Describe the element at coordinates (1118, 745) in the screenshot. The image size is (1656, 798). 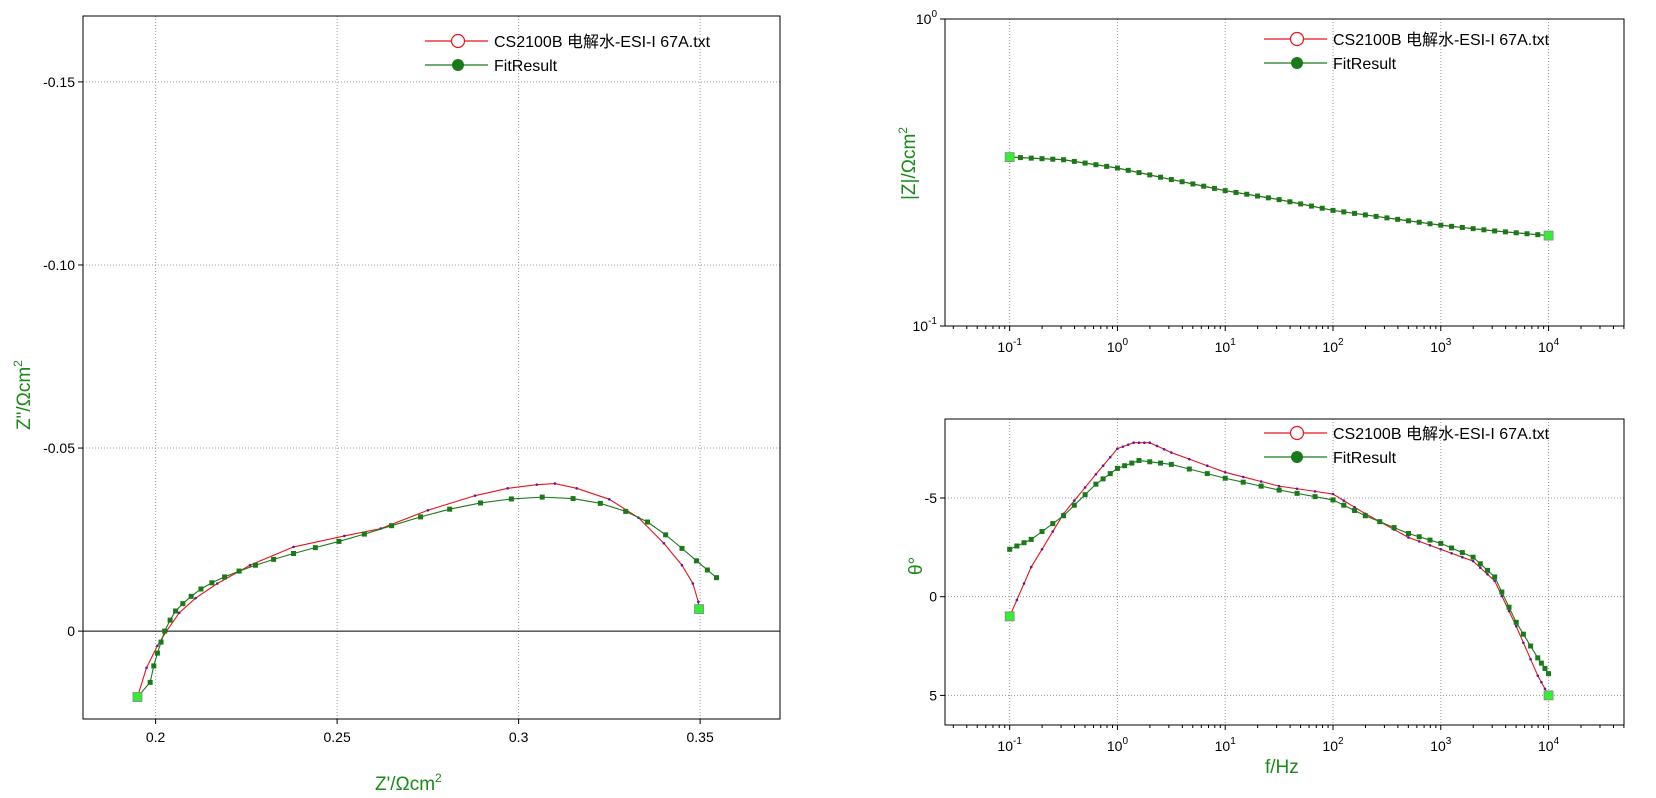
I see `x-tick-label: 10⁰` at that location.